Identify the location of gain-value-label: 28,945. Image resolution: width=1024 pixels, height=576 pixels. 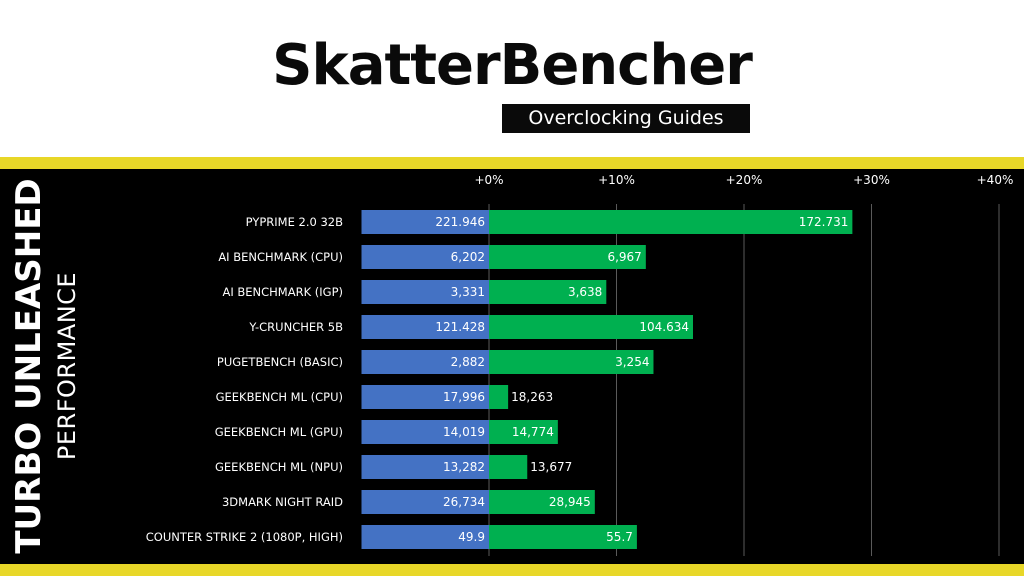
(570, 502).